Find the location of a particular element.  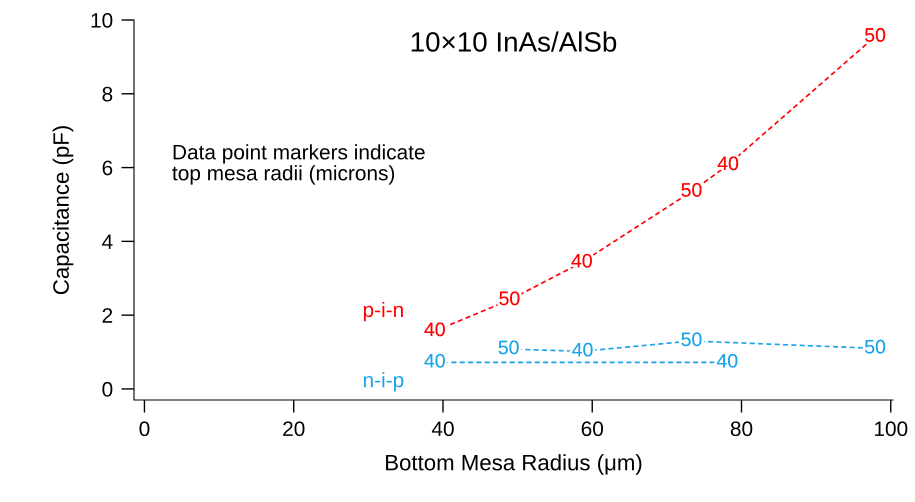

series-label: p-i-n is located at coordinates (383, 312).